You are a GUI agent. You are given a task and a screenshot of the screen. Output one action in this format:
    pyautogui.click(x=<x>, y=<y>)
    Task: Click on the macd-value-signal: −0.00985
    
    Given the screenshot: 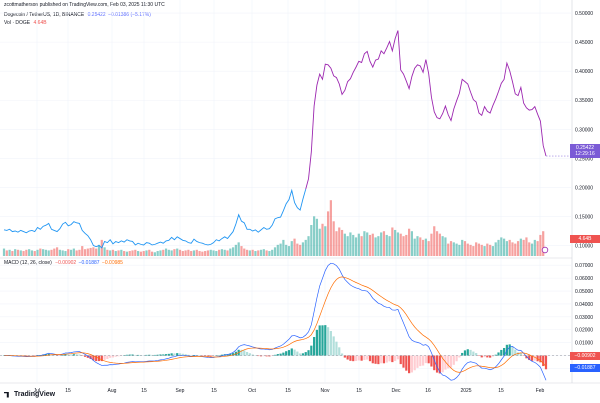 What is the action you would take?
    pyautogui.click(x=112, y=263)
    